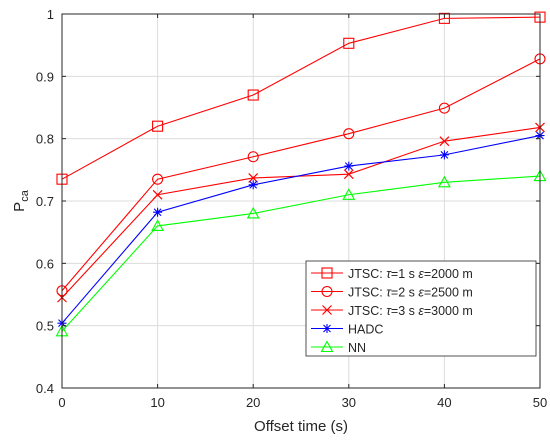 Image resolution: width=550 pixels, height=445 pixels. I want to click on y-tick-label: 0.7, so click(45, 201).